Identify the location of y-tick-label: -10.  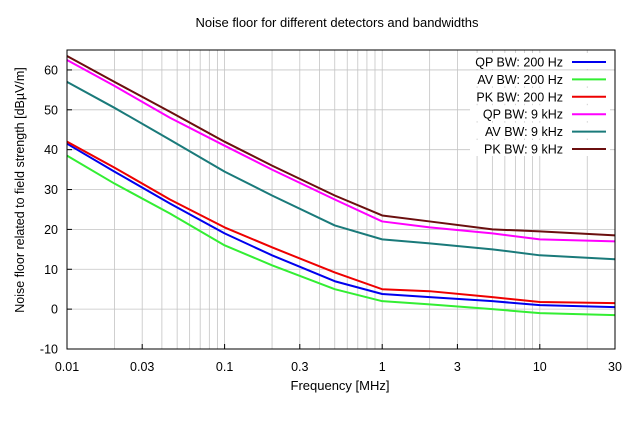
(49, 350).